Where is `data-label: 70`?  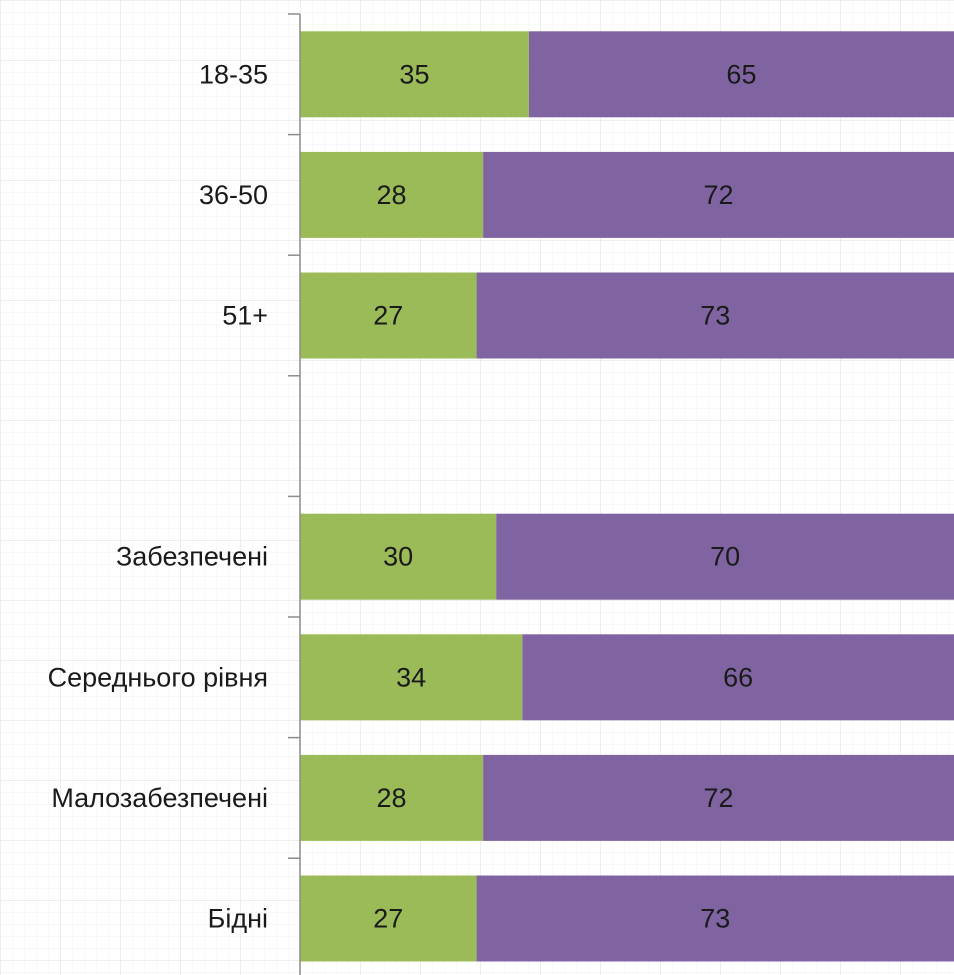
data-label: 70 is located at coordinates (725, 557).